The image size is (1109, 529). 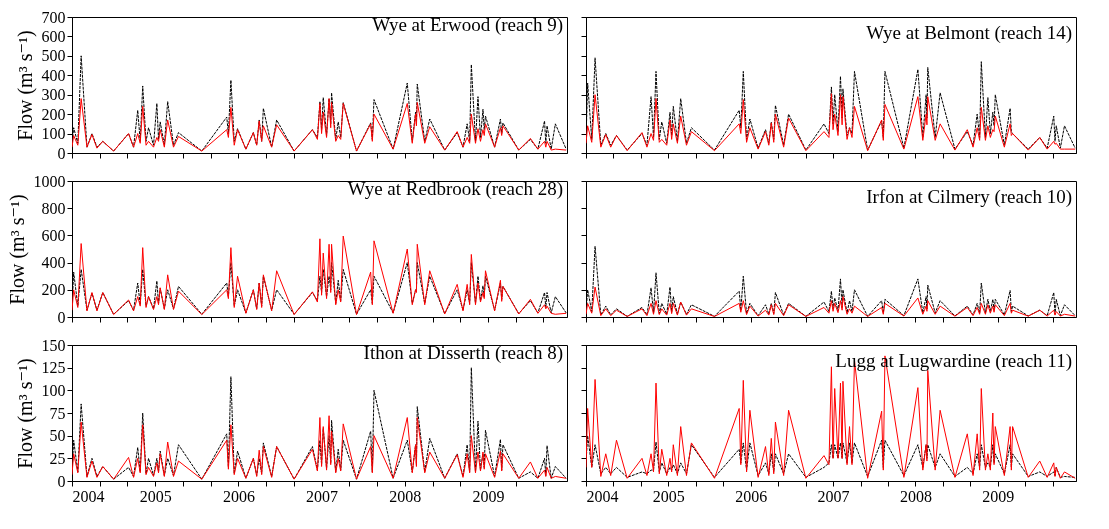 What do you see at coordinates (57, 458) in the screenshot?
I see `y-tick-label: 25` at bounding box center [57, 458].